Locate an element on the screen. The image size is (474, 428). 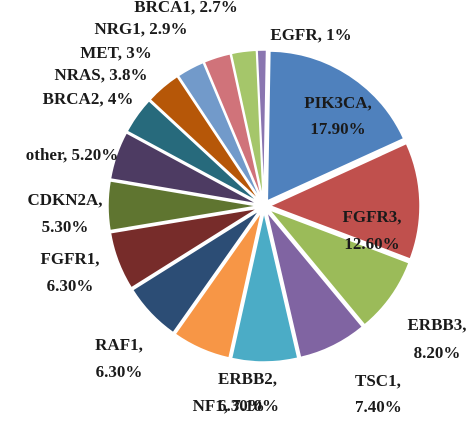
slice-value-pik3ca: 17.90% is located at coordinates (337, 128).